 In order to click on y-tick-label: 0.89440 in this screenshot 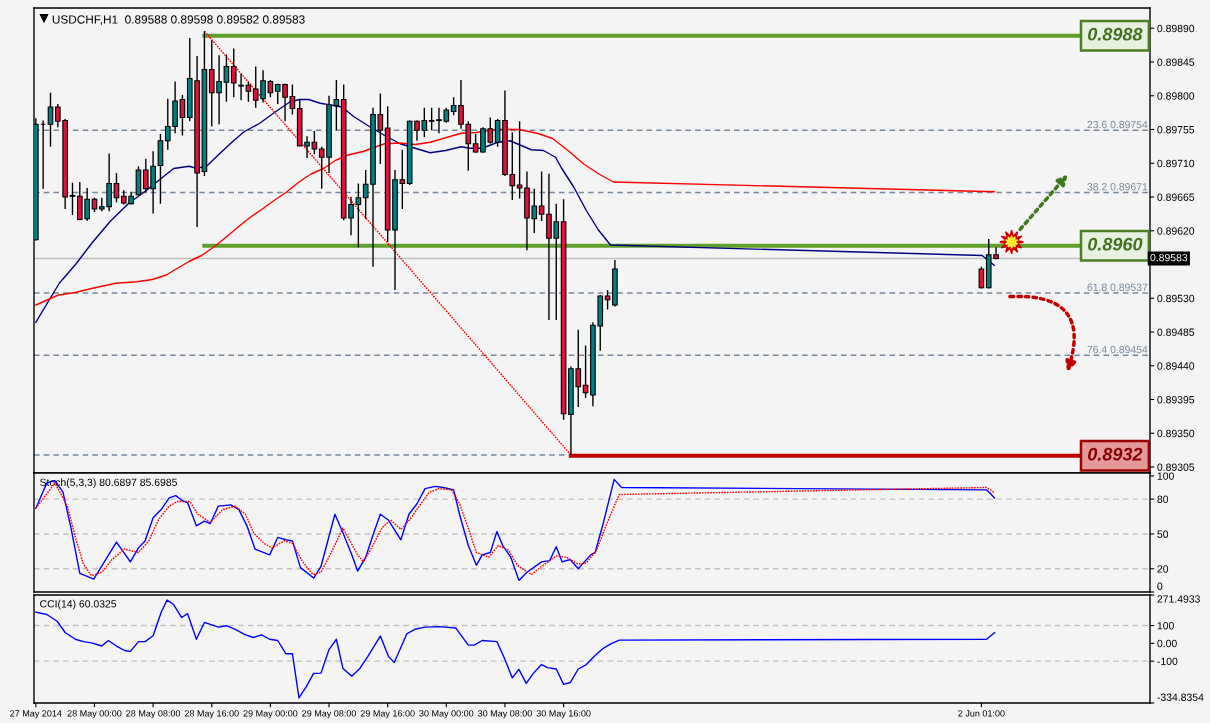, I will do `click(1176, 366)`.